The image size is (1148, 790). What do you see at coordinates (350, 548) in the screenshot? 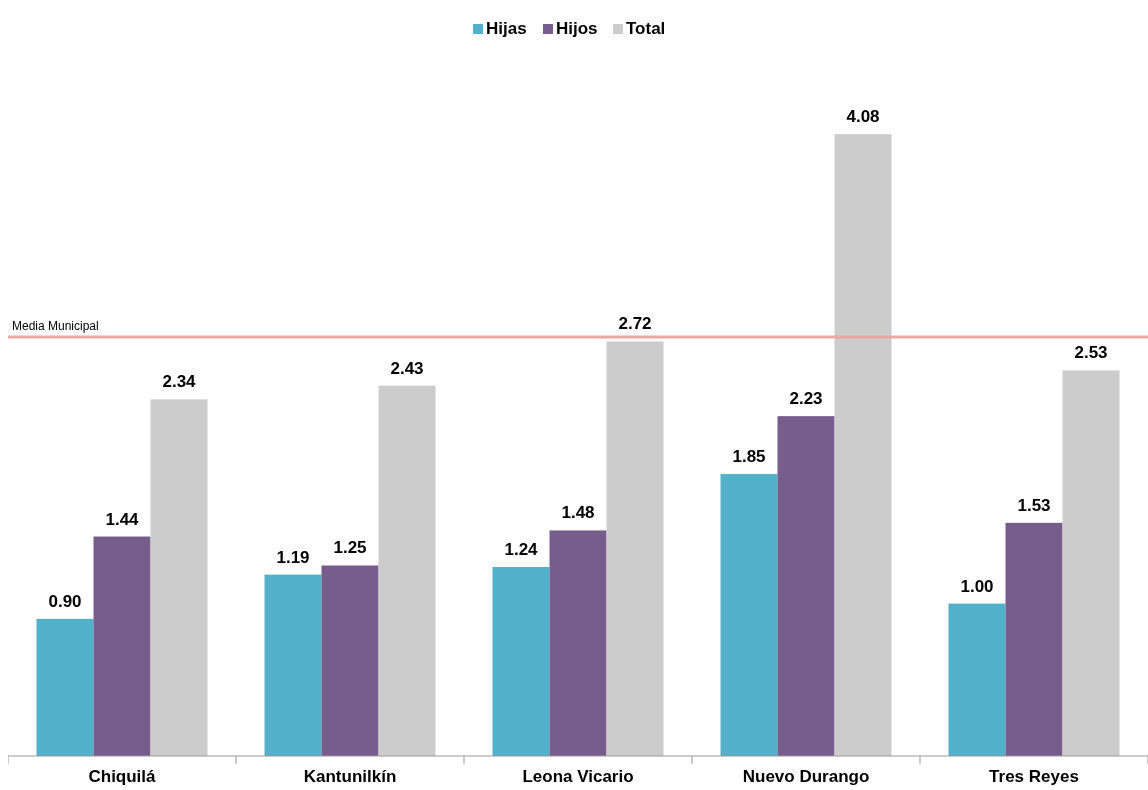
I see `data-label: 1.25` at bounding box center [350, 548].